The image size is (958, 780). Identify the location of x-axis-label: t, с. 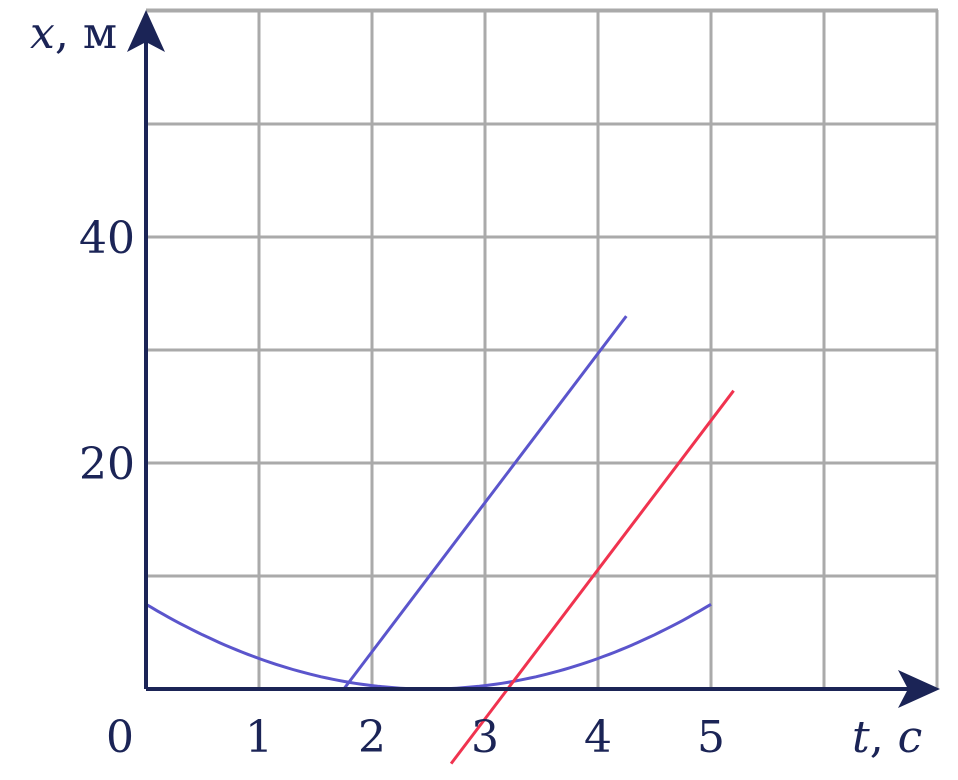
(887, 737).